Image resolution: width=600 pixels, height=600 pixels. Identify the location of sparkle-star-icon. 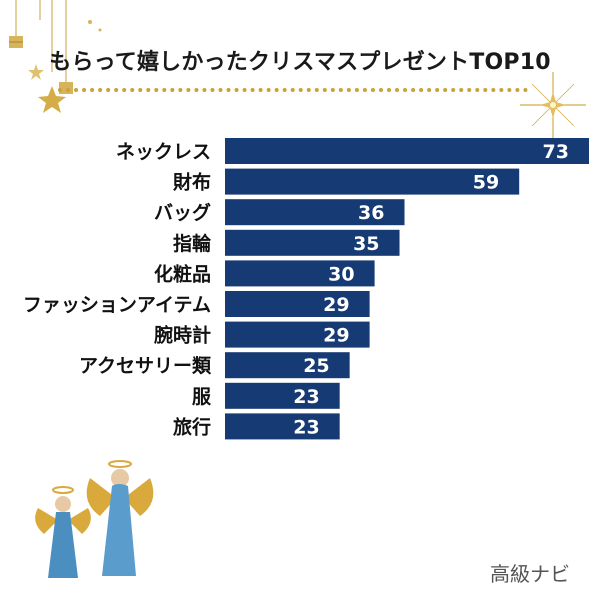
(553, 105).